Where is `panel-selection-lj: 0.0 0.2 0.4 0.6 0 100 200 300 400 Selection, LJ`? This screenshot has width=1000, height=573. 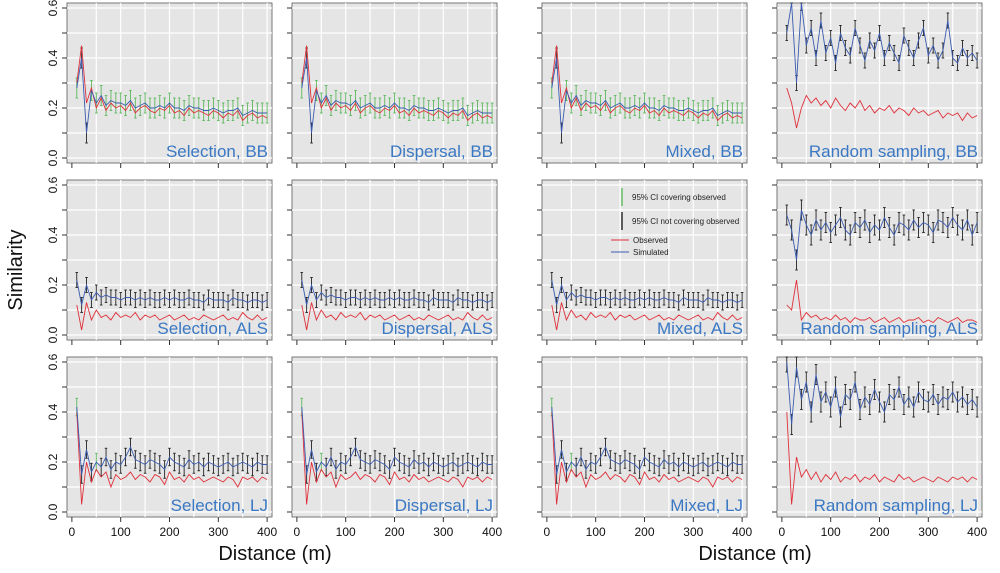
panel-selection-lj: 0.0 0.2 0.4 0.6 0 100 200 300 400 Selection, LJ is located at coordinates (161, 446).